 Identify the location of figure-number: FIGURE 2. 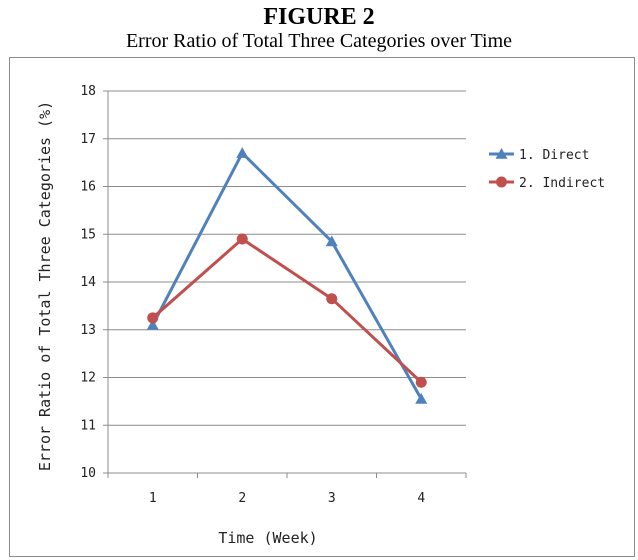
(319, 17).